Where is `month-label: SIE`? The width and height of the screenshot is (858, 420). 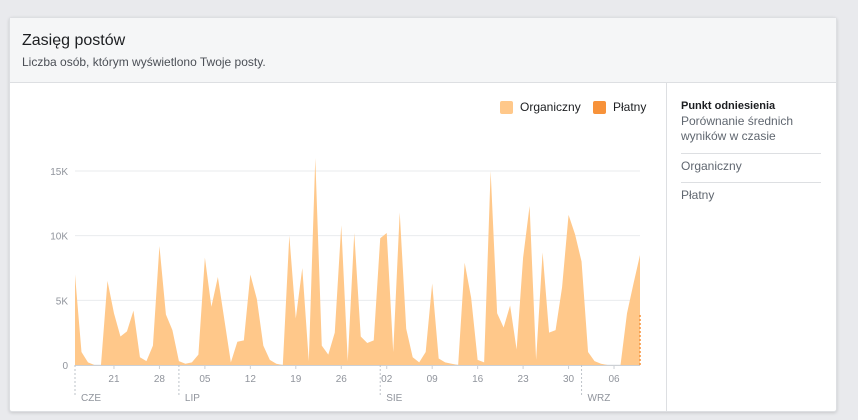
month-label: SIE is located at coordinates (394, 398).